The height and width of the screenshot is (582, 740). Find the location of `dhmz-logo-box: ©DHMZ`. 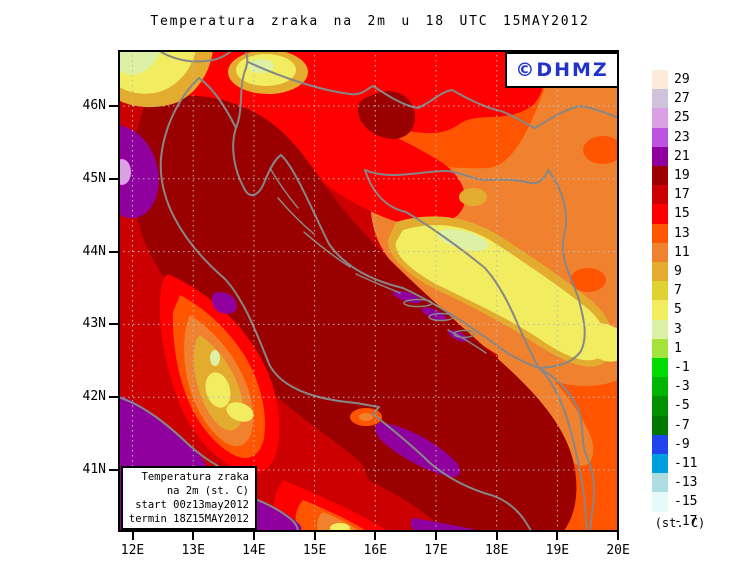

dhmz-logo-box: ©DHMZ is located at coordinates (562, 70).